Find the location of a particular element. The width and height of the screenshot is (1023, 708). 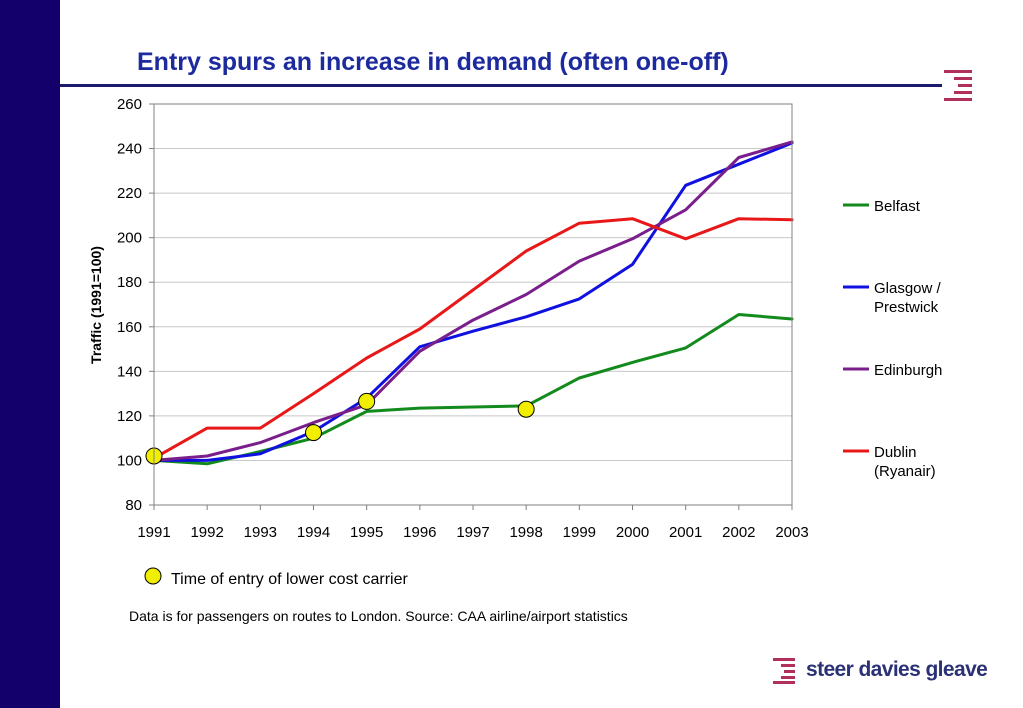

y-tick-label: 160 is located at coordinates (129, 327).